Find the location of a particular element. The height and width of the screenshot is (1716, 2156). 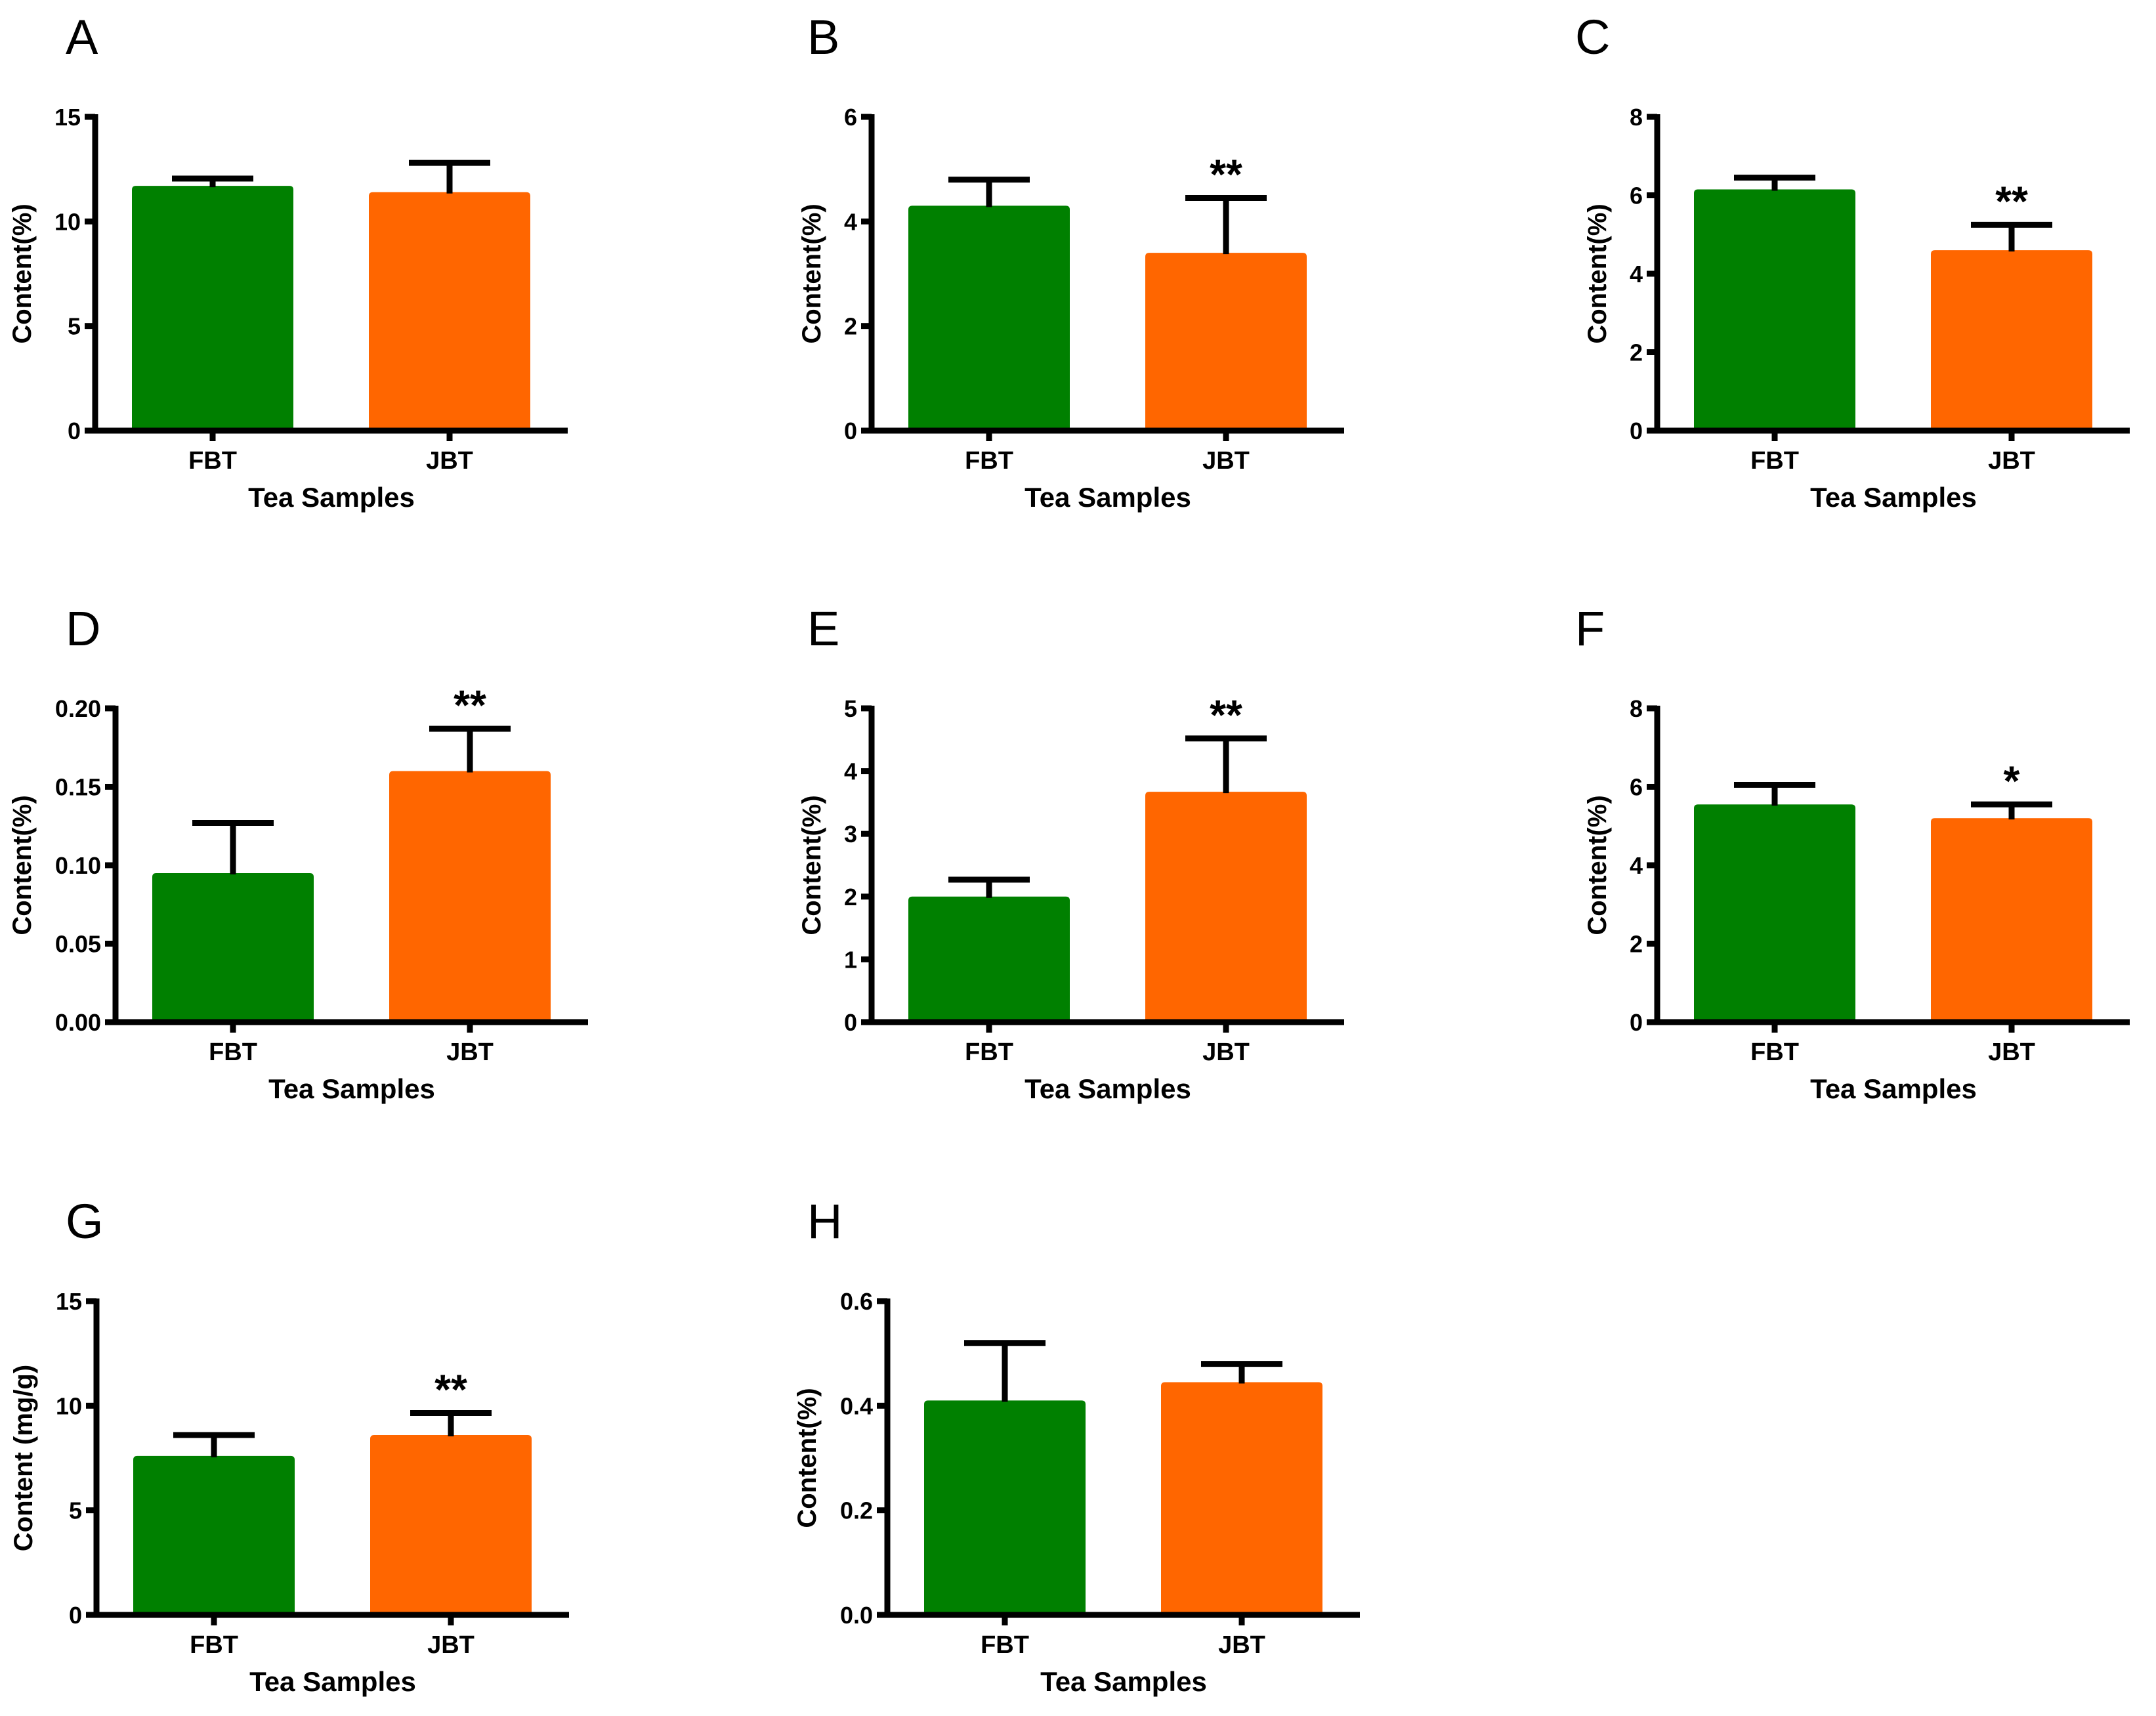

panel-B-xticklabel-FBT: FBT is located at coordinates (989, 461).